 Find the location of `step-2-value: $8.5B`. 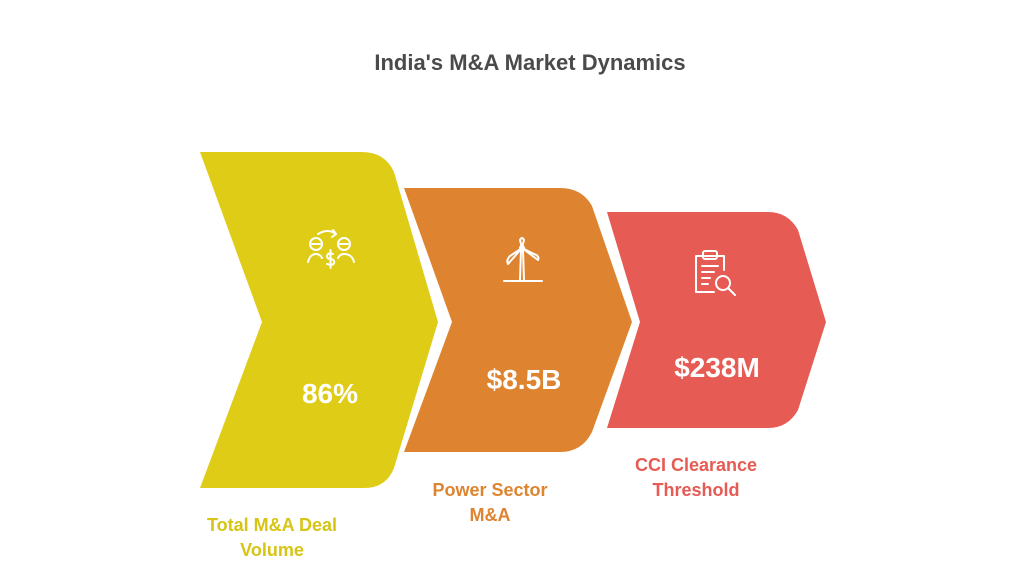

step-2-value: $8.5B is located at coordinates (524, 379).